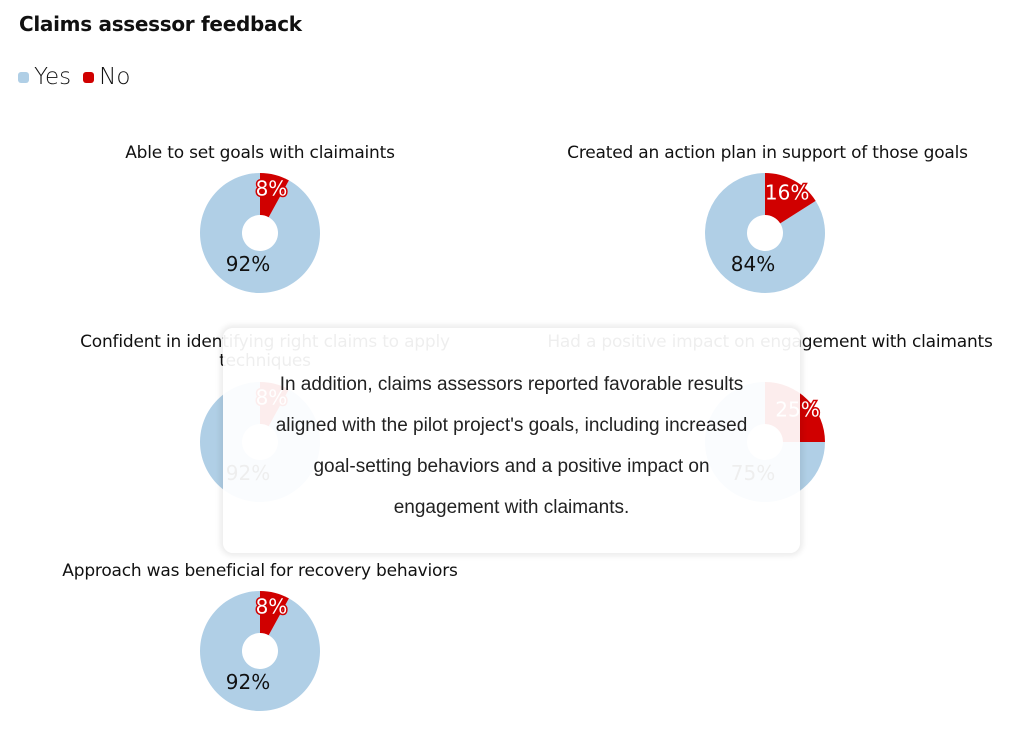 The width and height of the screenshot is (1024, 739). Describe the element at coordinates (89, 77) in the screenshot. I see `legend-swatch-no` at that location.